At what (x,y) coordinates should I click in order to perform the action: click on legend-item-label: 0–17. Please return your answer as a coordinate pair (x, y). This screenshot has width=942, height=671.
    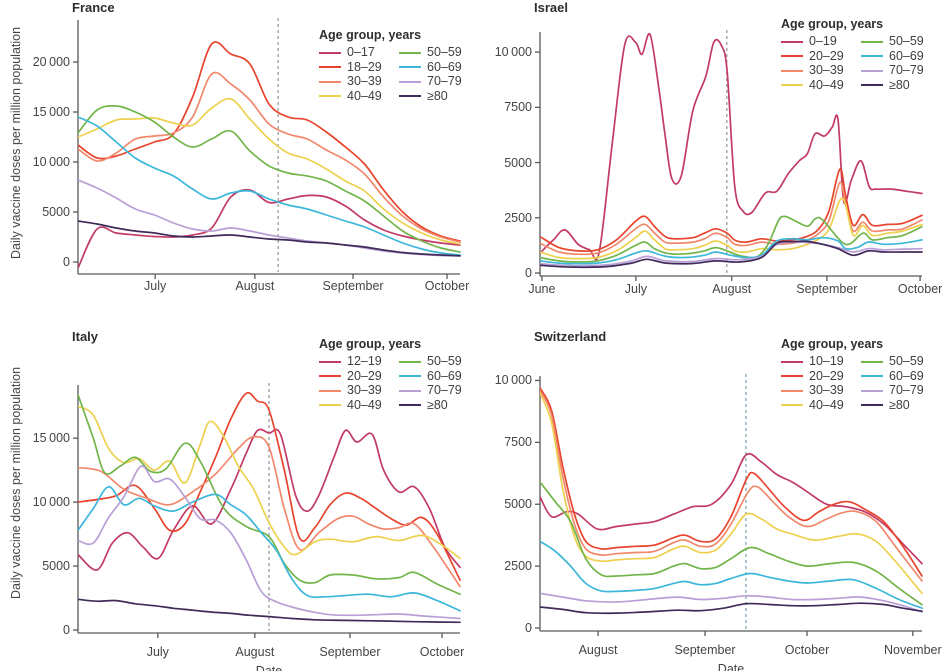
    Looking at the image, I should click on (361, 52).